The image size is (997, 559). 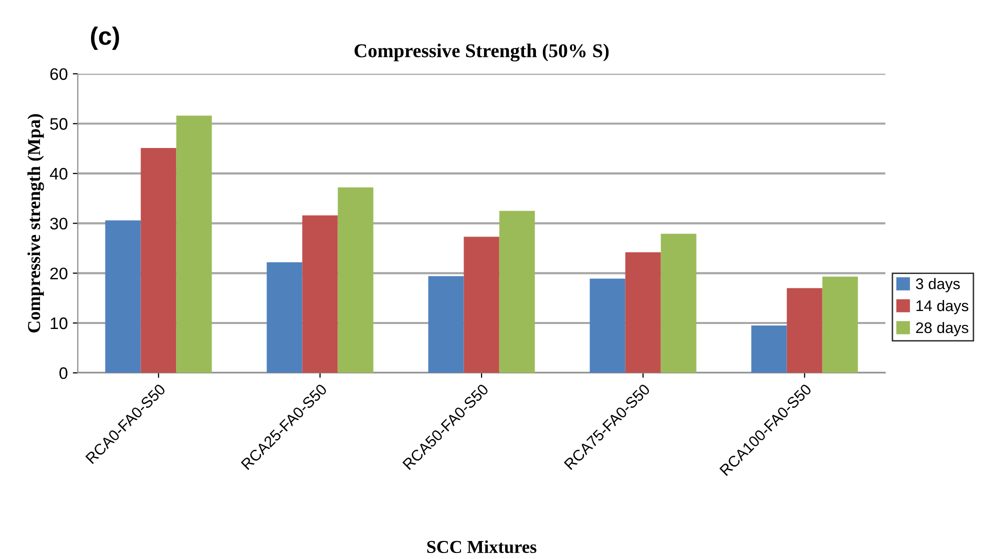 What do you see at coordinates (59, 74) in the screenshot?
I see `y-tick-label: 60` at bounding box center [59, 74].